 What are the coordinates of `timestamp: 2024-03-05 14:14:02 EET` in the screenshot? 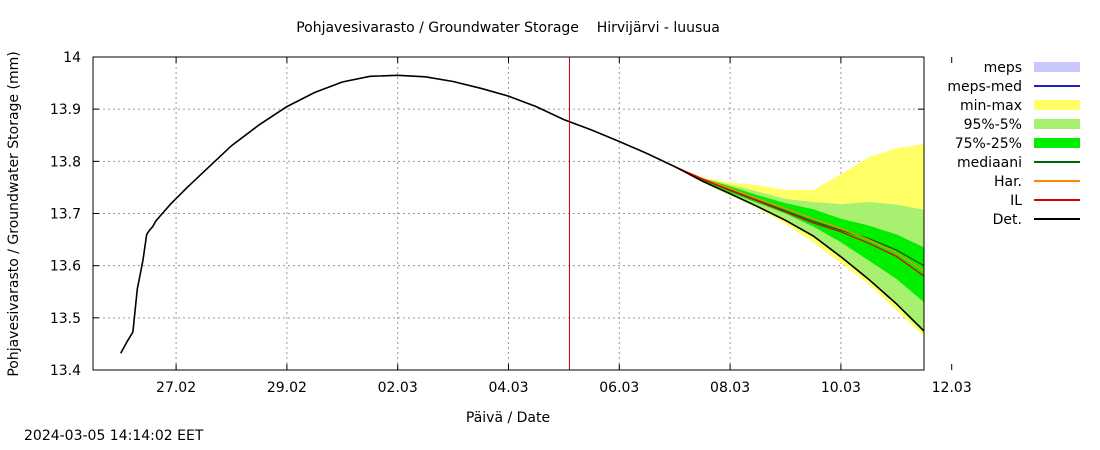 It's located at (114, 436).